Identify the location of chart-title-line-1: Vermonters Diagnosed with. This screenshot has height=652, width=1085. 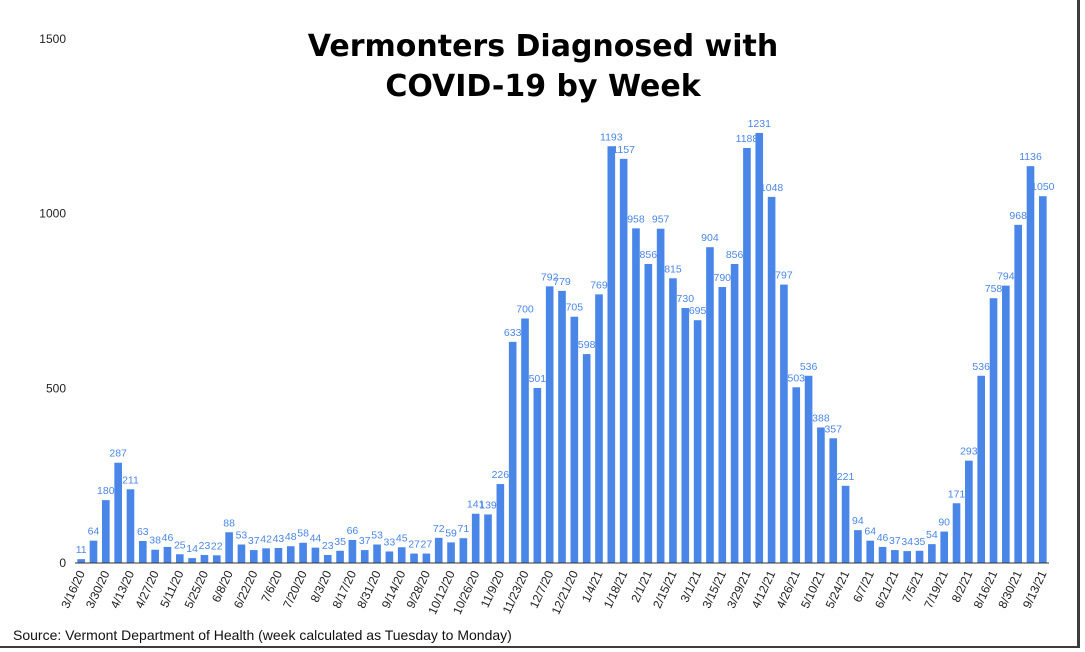
(543, 46).